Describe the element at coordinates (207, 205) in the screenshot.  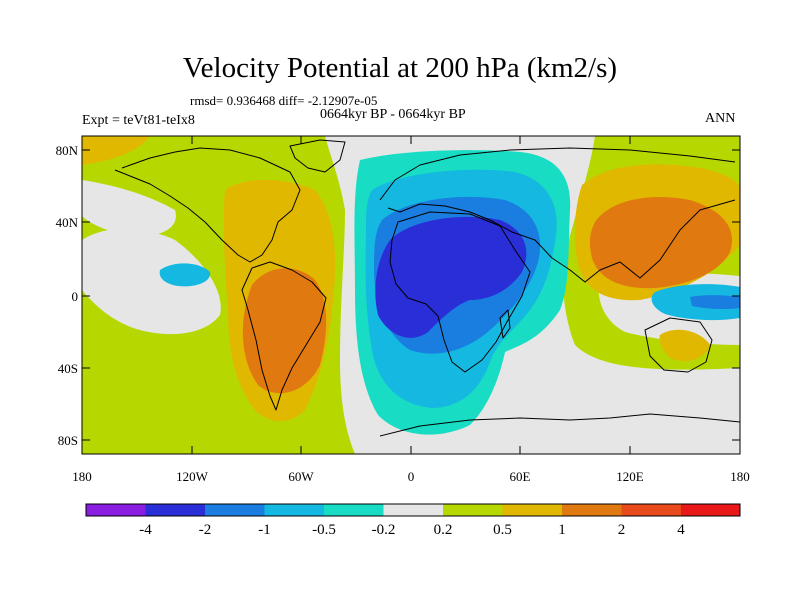
I see `coast-north-america` at that location.